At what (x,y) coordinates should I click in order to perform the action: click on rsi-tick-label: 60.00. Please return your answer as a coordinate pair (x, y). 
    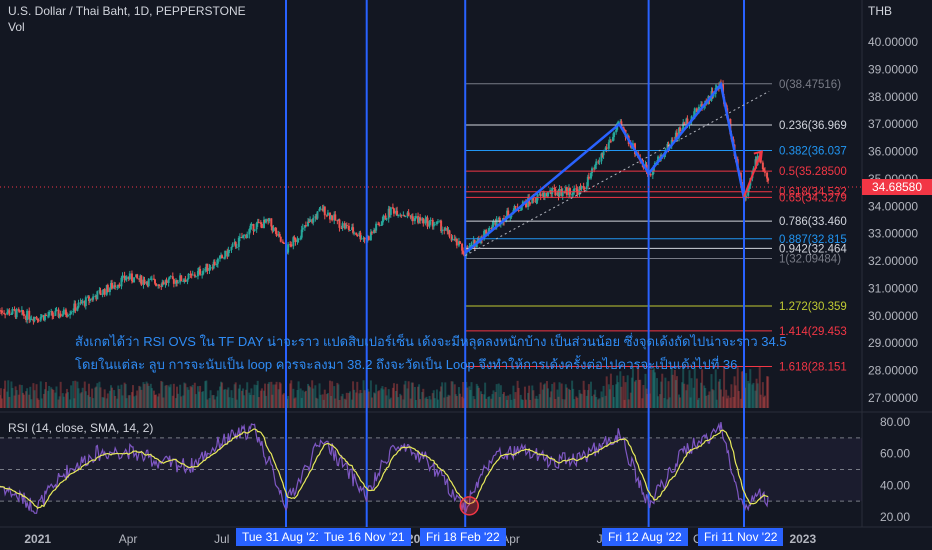
    Looking at the image, I should click on (895, 454).